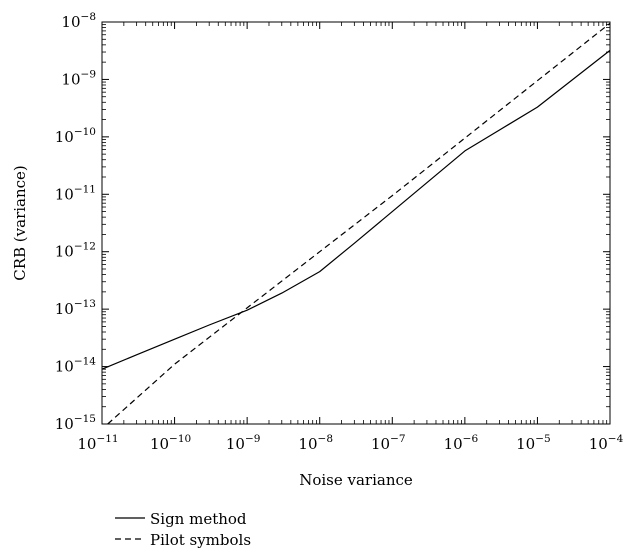  Describe the element at coordinates (356, 480) in the screenshot. I see `x-axis-label: Noise variance` at that location.